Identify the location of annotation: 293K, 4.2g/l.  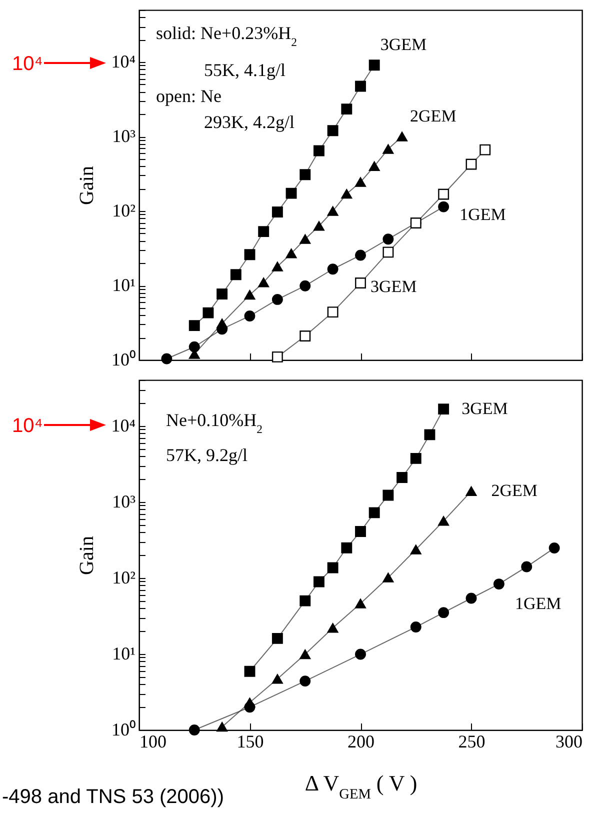
(249, 122).